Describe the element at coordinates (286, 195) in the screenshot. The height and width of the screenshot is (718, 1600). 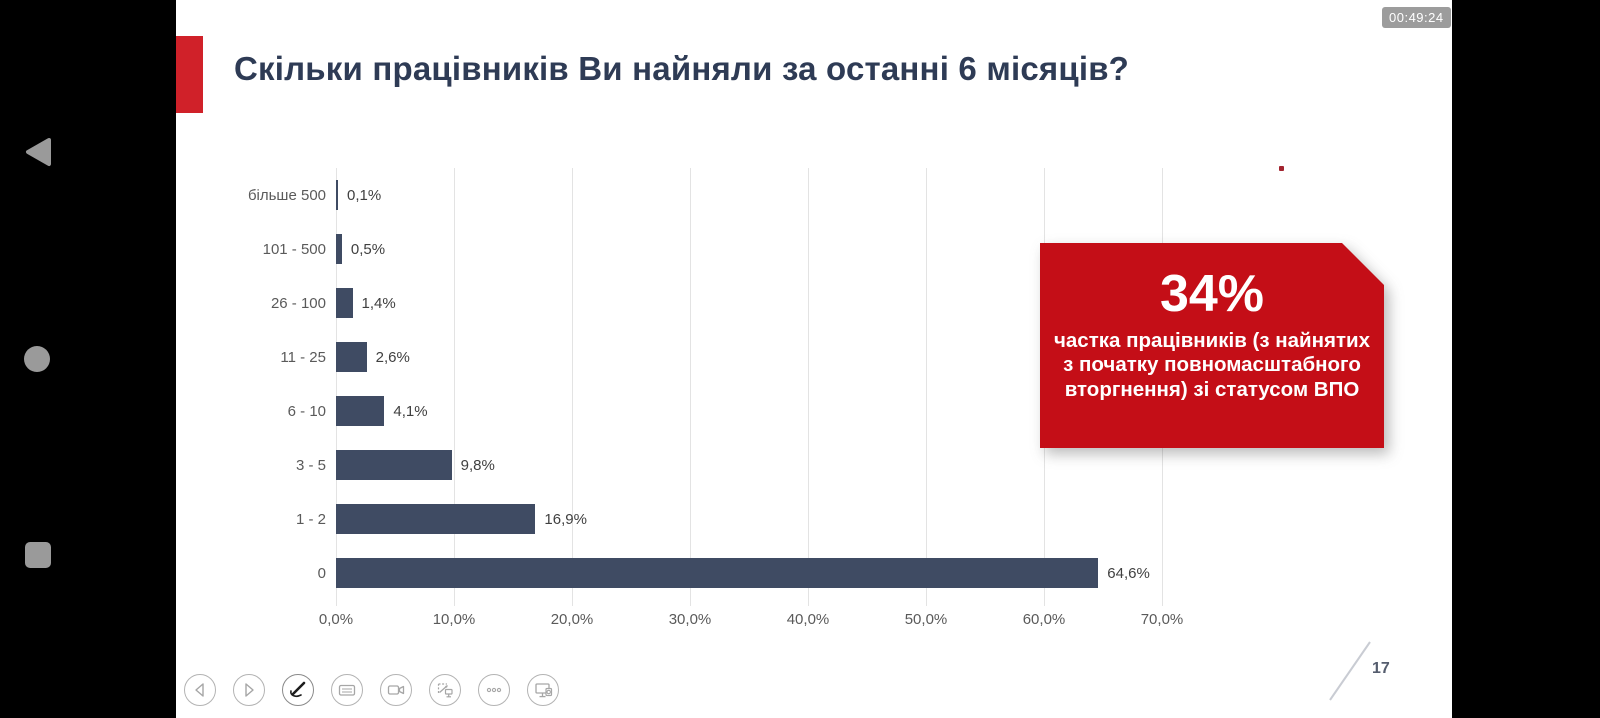
I see `category-label: більше 500` at that location.